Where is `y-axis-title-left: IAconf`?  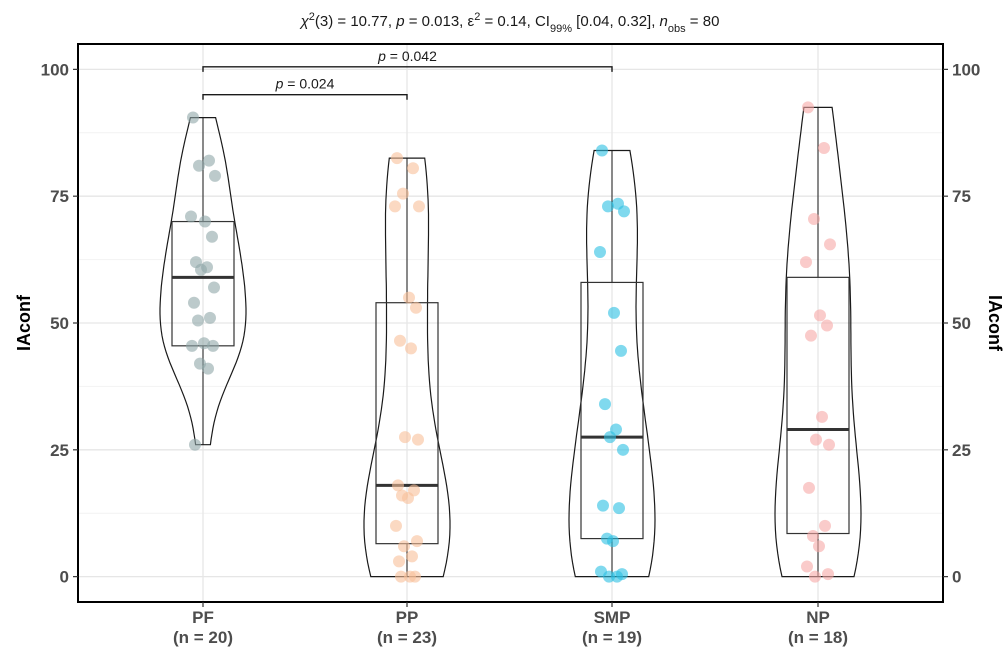
y-axis-title-left: IAconf is located at coordinates (24, 322).